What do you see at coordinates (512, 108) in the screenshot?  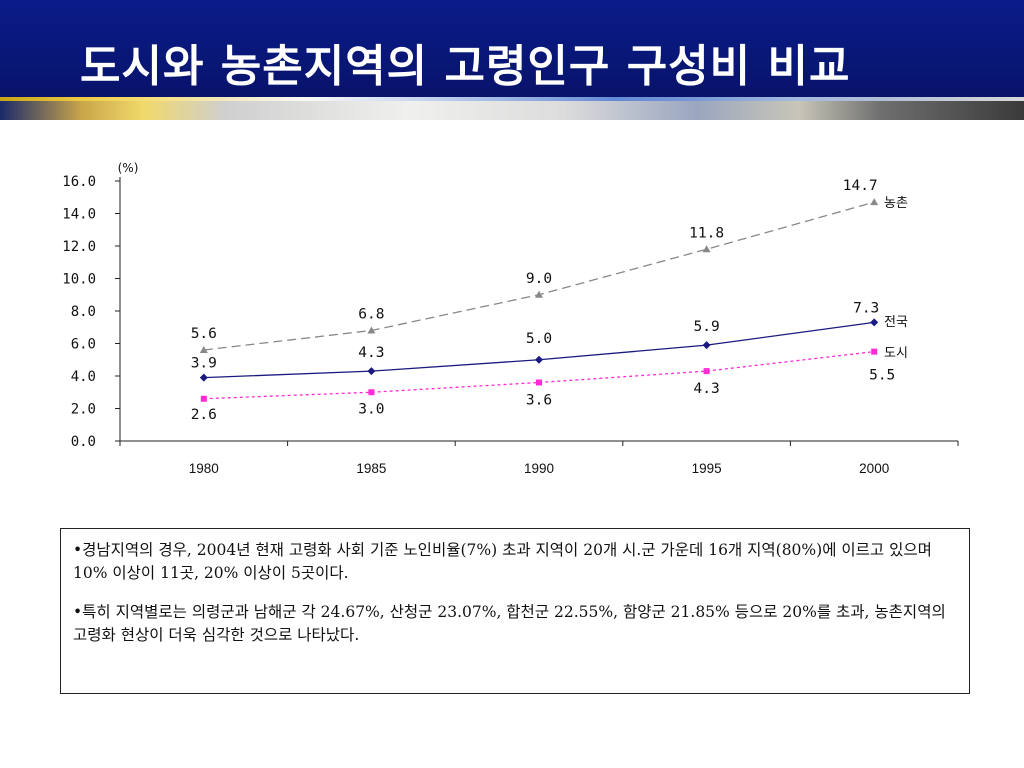 I see `banner-image-strip` at bounding box center [512, 108].